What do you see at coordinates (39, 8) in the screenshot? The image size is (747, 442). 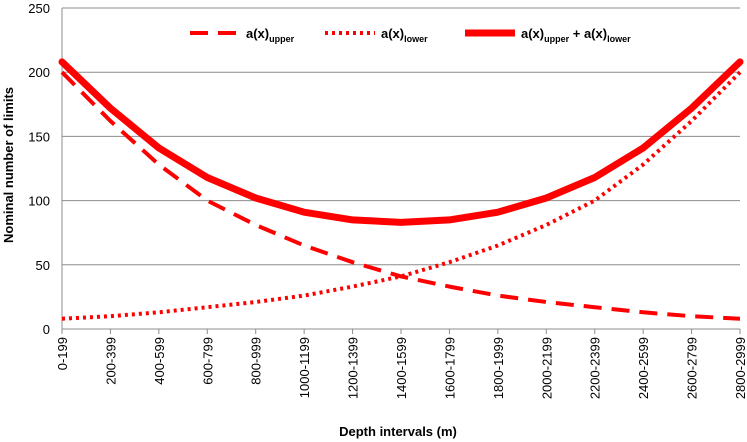 I see `y-tick-label: 250` at bounding box center [39, 8].